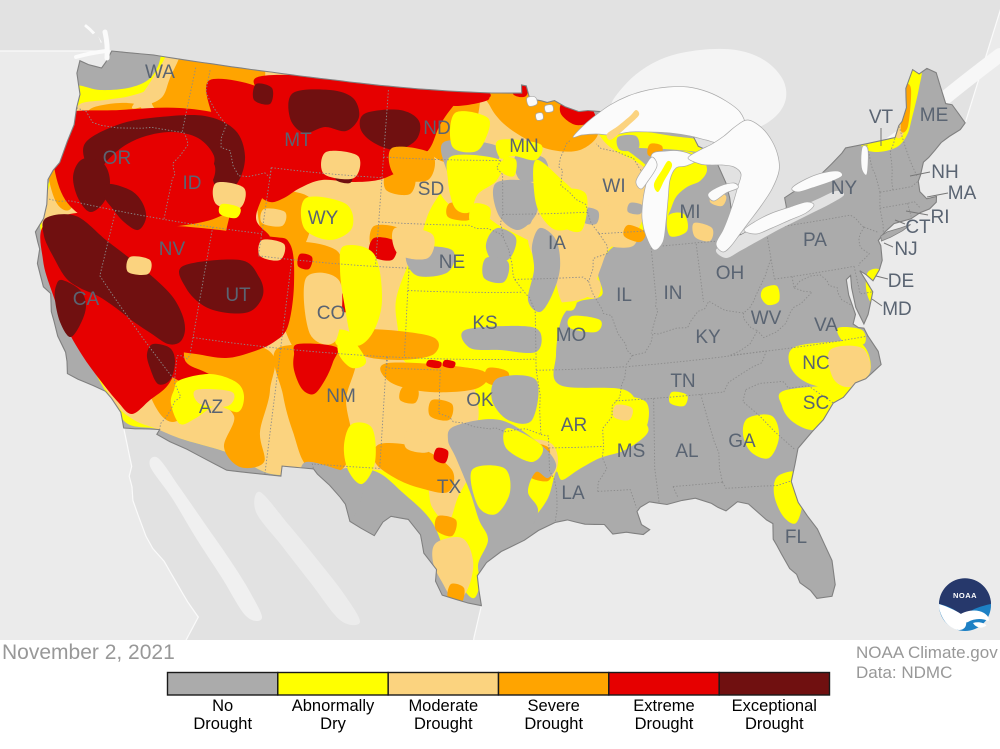 This screenshot has height=749, width=1000. Describe the element at coordinates (160, 72) in the screenshot. I see `svg-text: WA` at that location.